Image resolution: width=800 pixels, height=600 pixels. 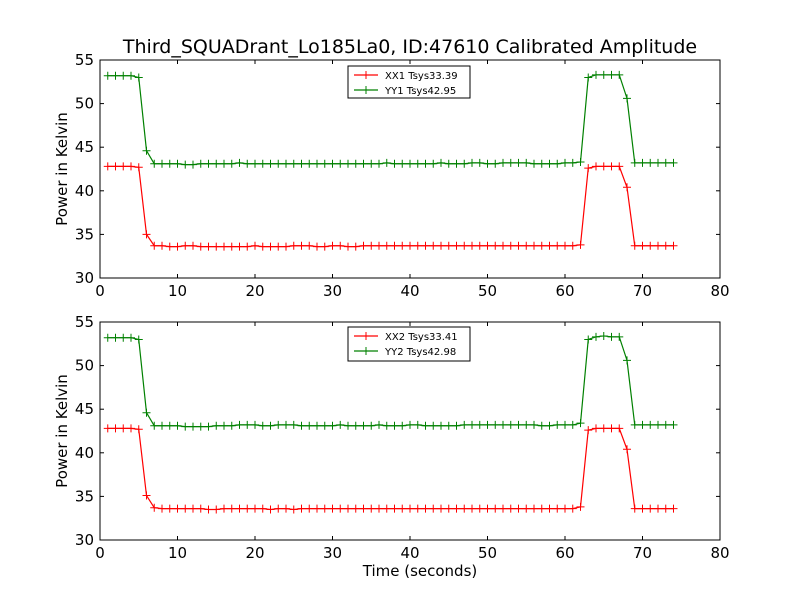 I want to click on x-tick-label: 80, so click(x=719, y=291).